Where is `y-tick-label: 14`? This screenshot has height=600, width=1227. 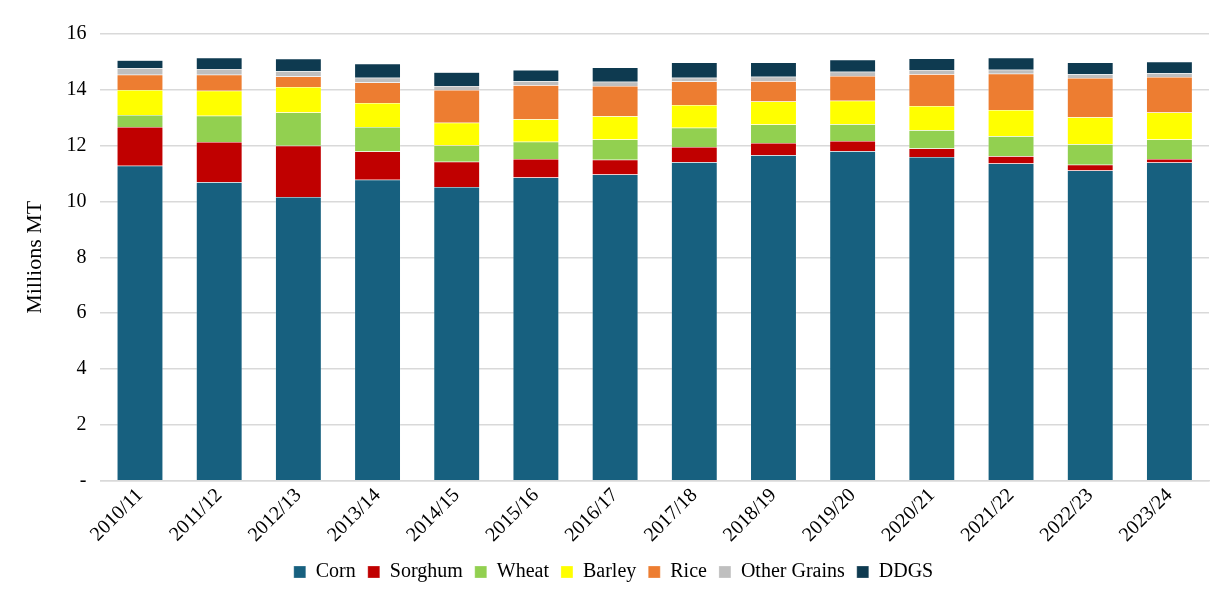
y-tick-label: 14 is located at coordinates (76, 88).